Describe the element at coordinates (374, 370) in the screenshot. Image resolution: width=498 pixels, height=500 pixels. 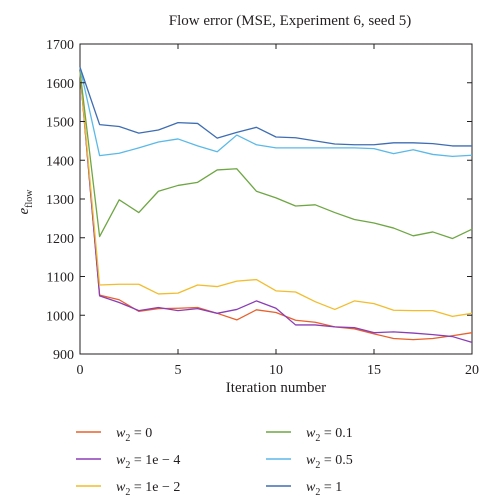
I see `x-tick-label: 15` at that location.